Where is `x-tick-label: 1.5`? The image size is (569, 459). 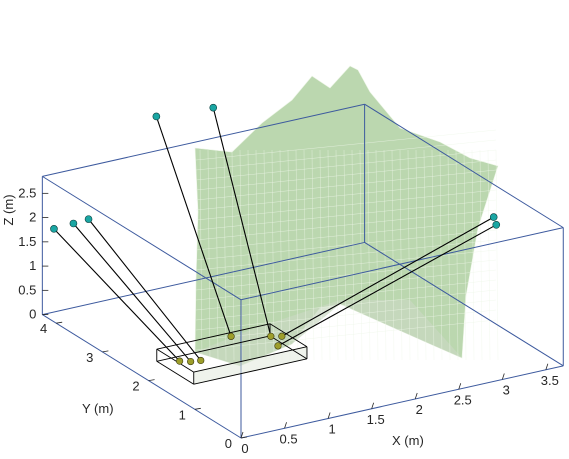 x-tick-label: 1.5 is located at coordinates (376, 419).